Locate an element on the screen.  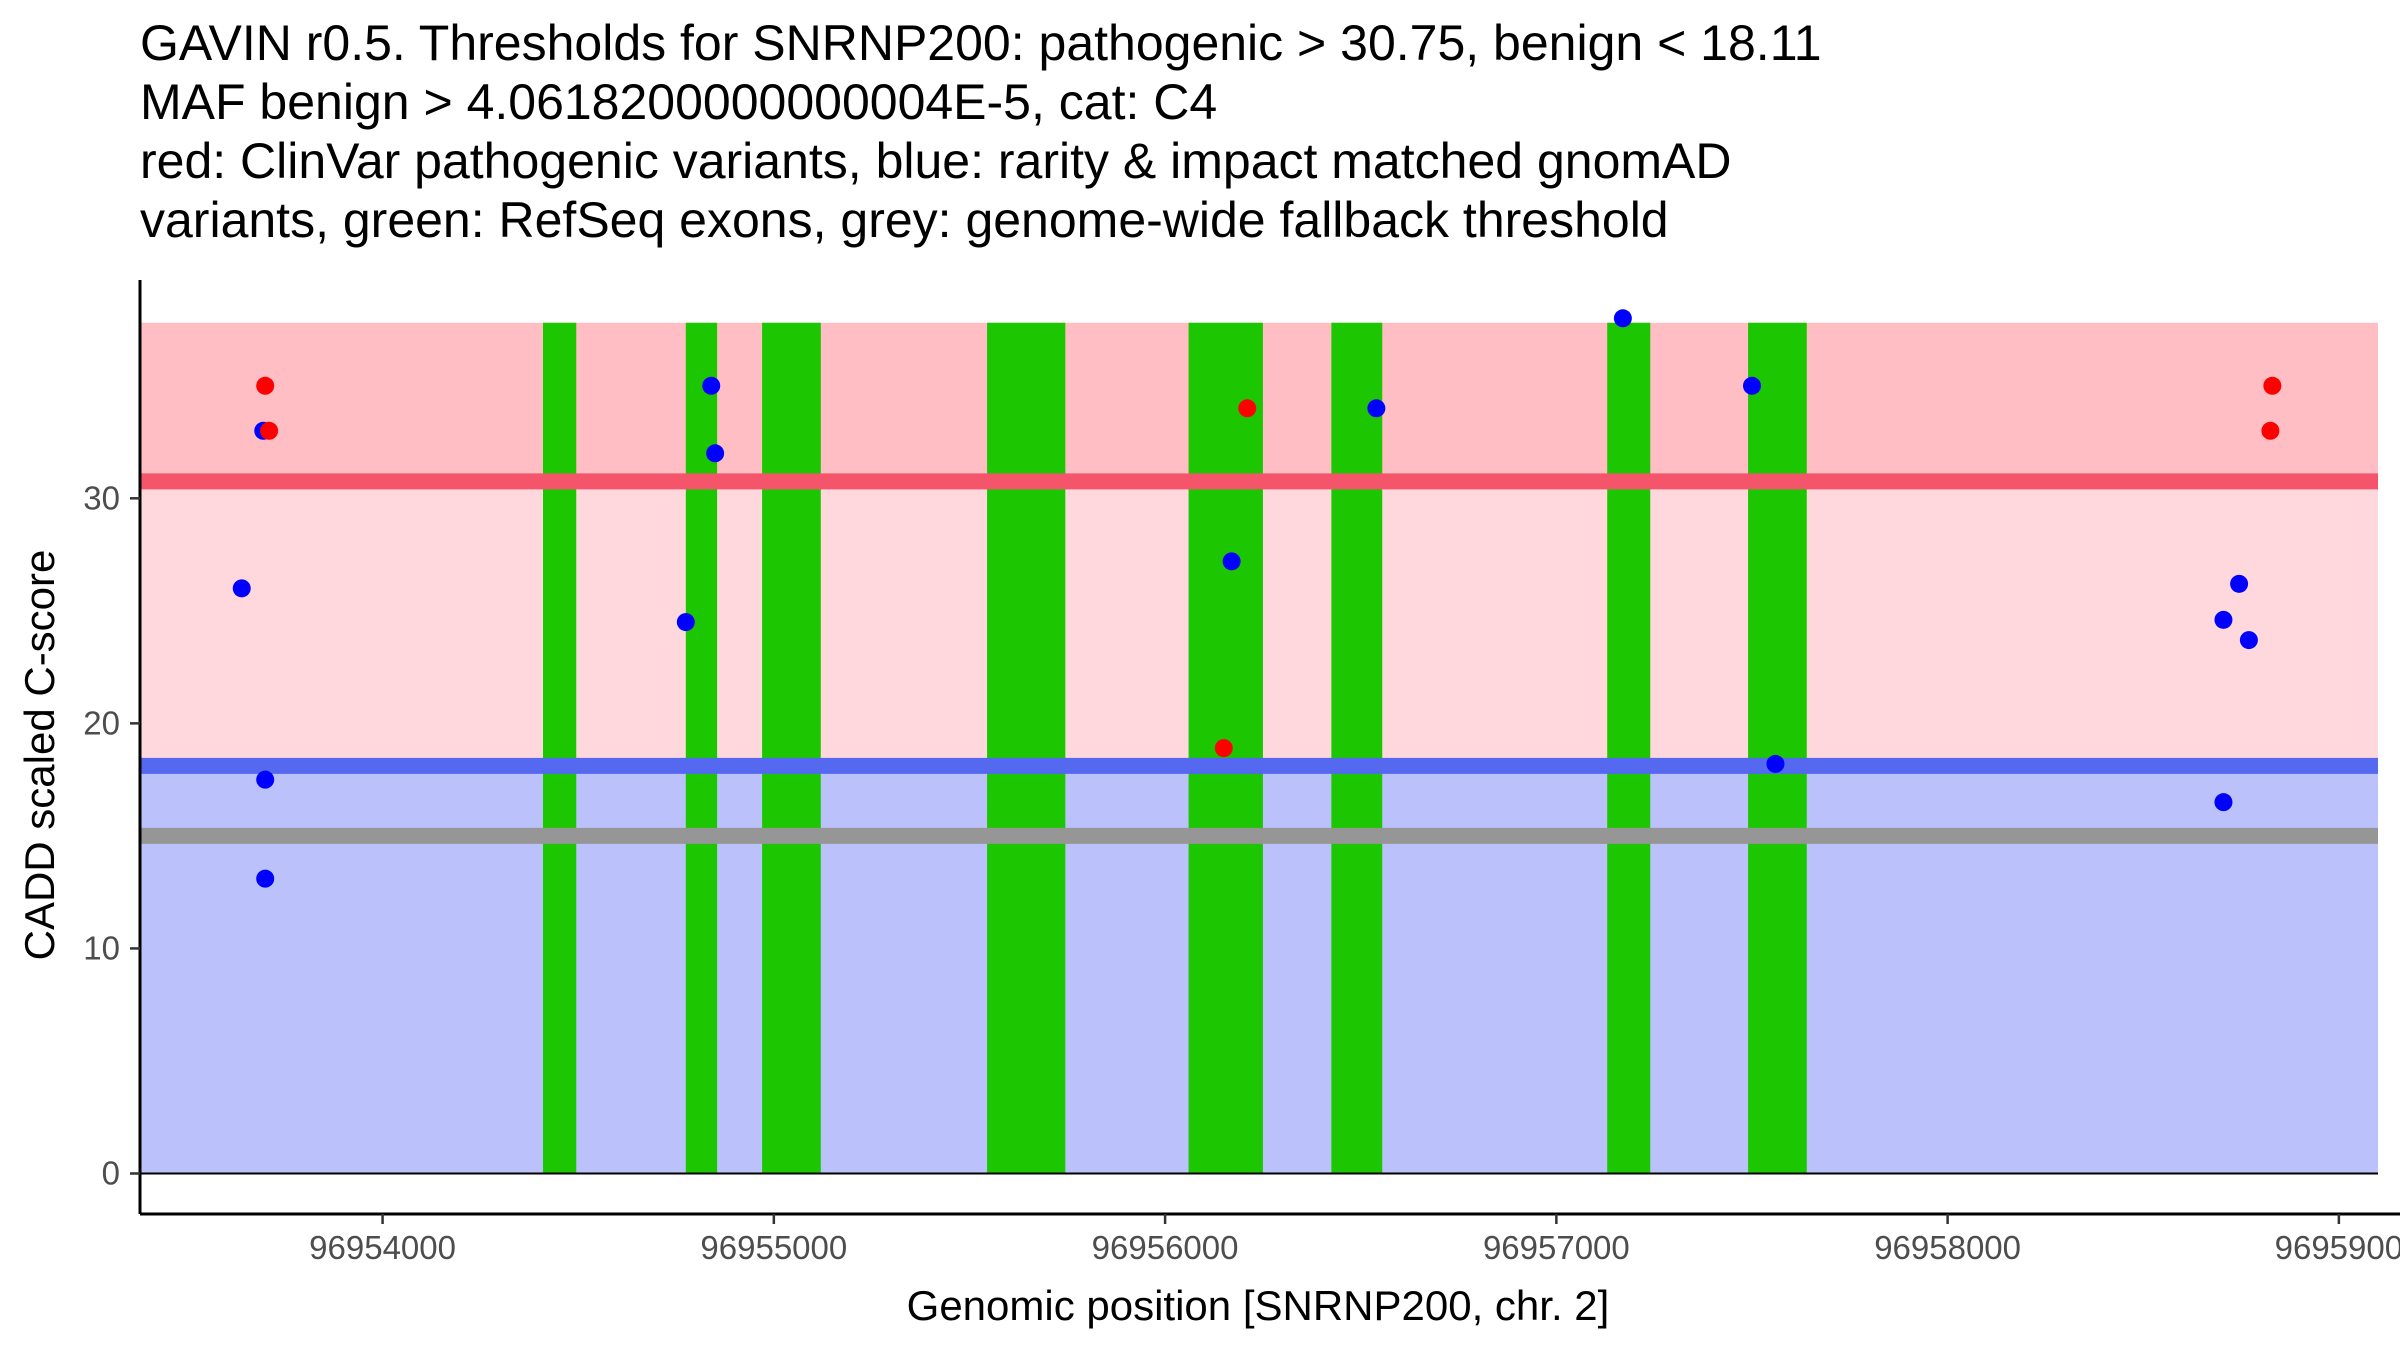
x-tick-label-96958000: 96958000 is located at coordinates (1947, 1247).